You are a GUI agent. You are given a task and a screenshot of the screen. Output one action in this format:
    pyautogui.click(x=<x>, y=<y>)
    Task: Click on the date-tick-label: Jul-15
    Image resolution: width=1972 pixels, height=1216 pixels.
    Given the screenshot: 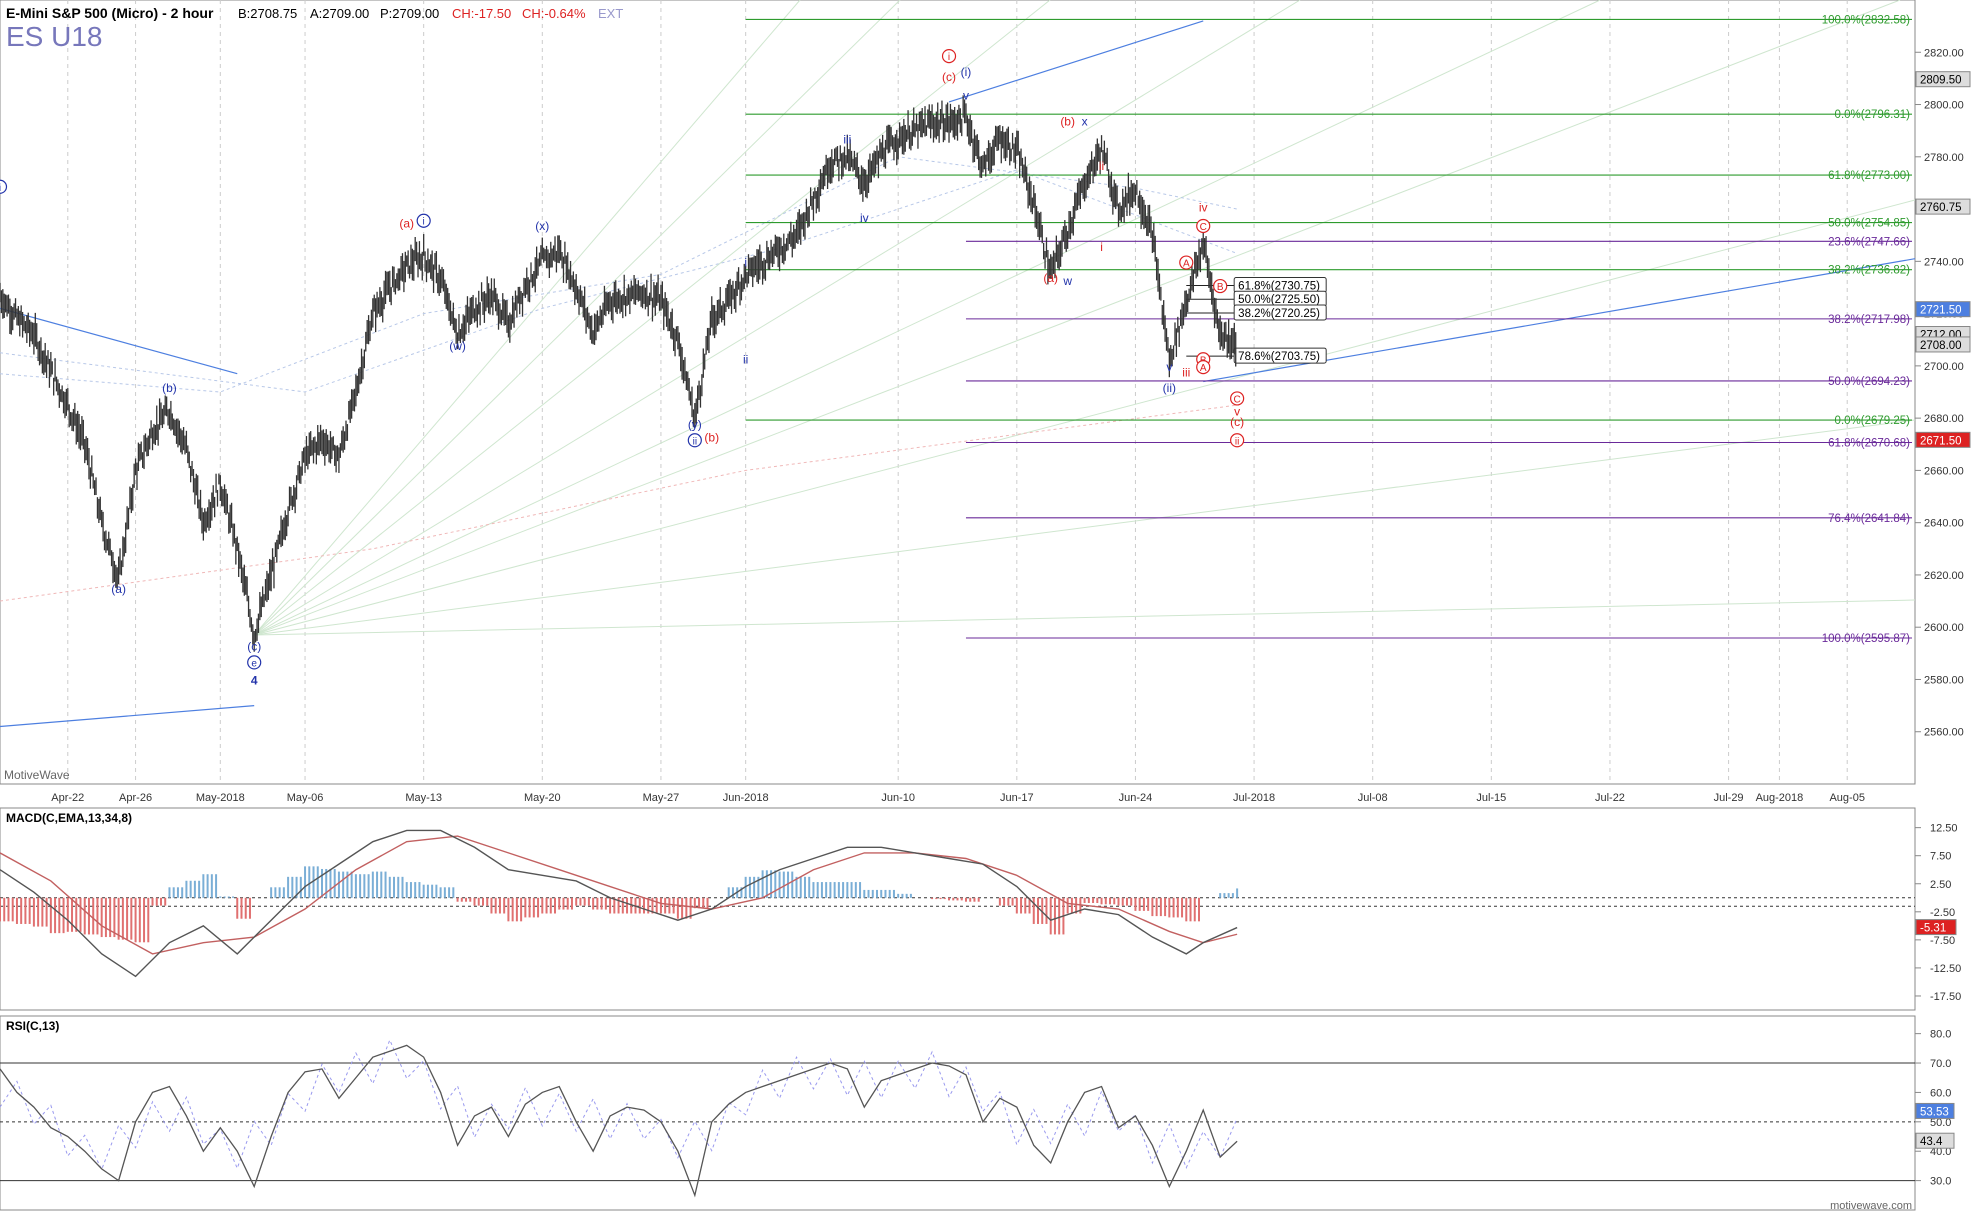 What is the action you would take?
    pyautogui.click(x=1491, y=798)
    